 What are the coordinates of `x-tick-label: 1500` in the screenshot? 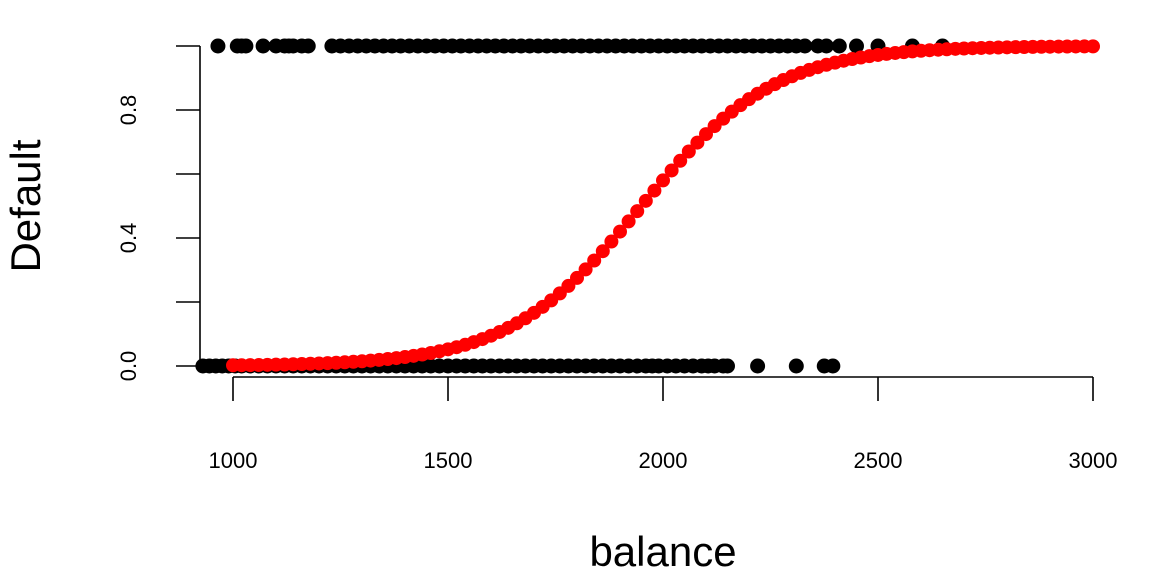 It's located at (448, 460).